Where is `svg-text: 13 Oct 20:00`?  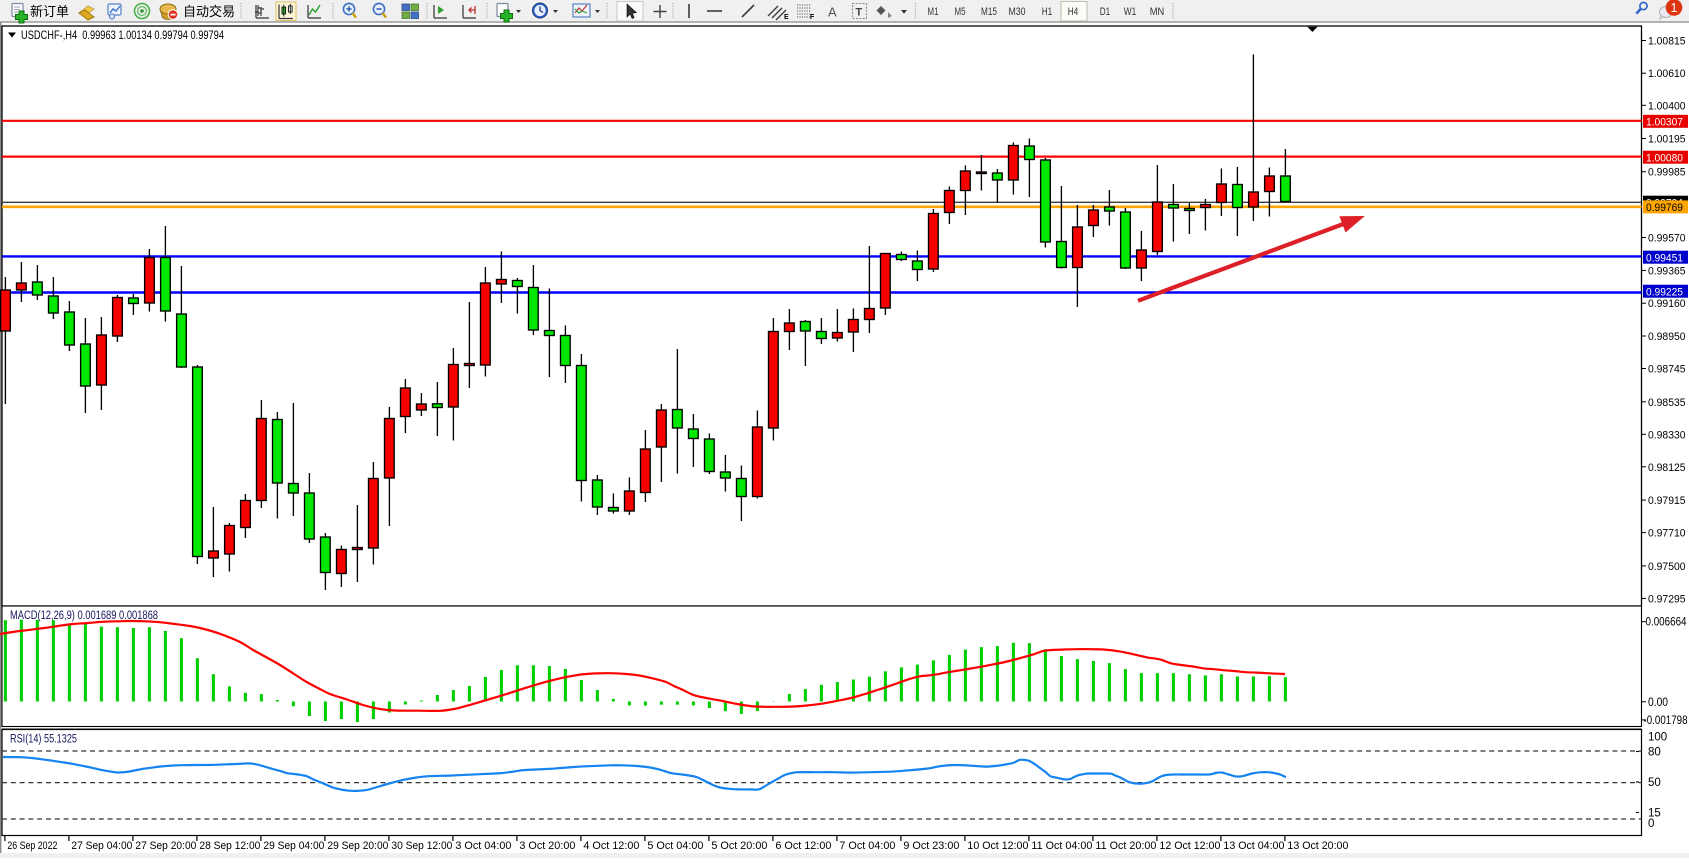 svg-text: 13 Oct 20:00 is located at coordinates (1317, 846).